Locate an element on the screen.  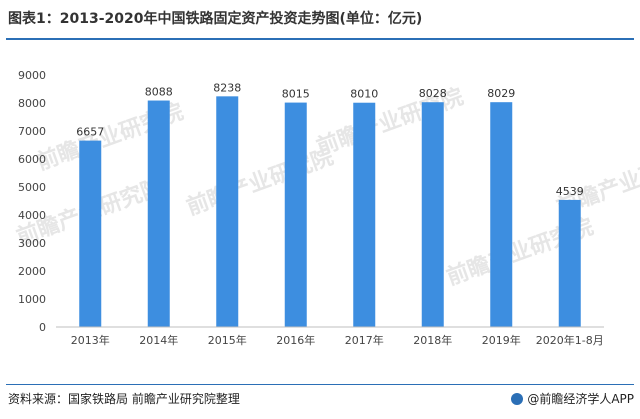
x-tick-label: 2013年 is located at coordinates (90, 340).